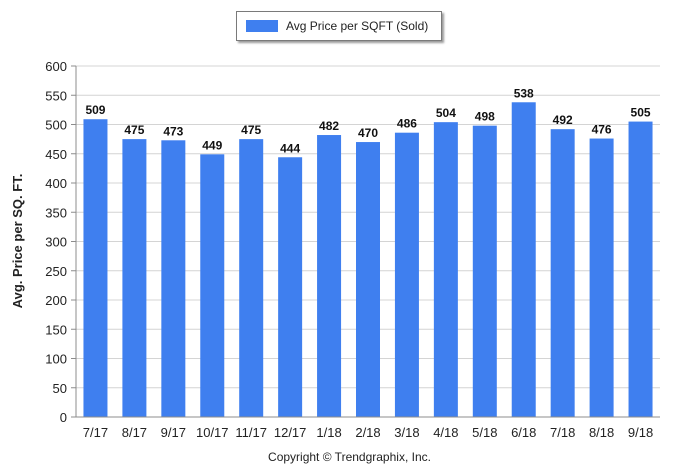 The width and height of the screenshot is (699, 469). Describe the element at coordinates (173, 131) in the screenshot. I see `data-label: 473` at that location.